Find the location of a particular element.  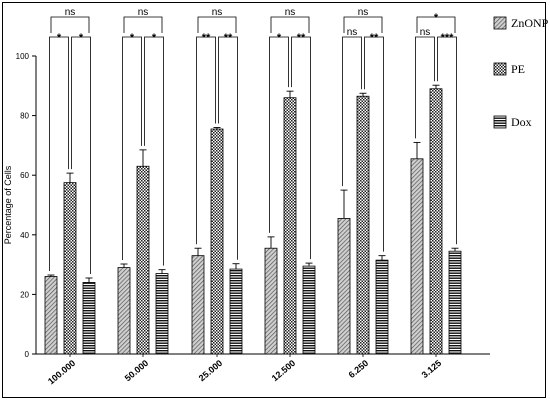

x-tick-label: 12.500 is located at coordinates (284, 370).